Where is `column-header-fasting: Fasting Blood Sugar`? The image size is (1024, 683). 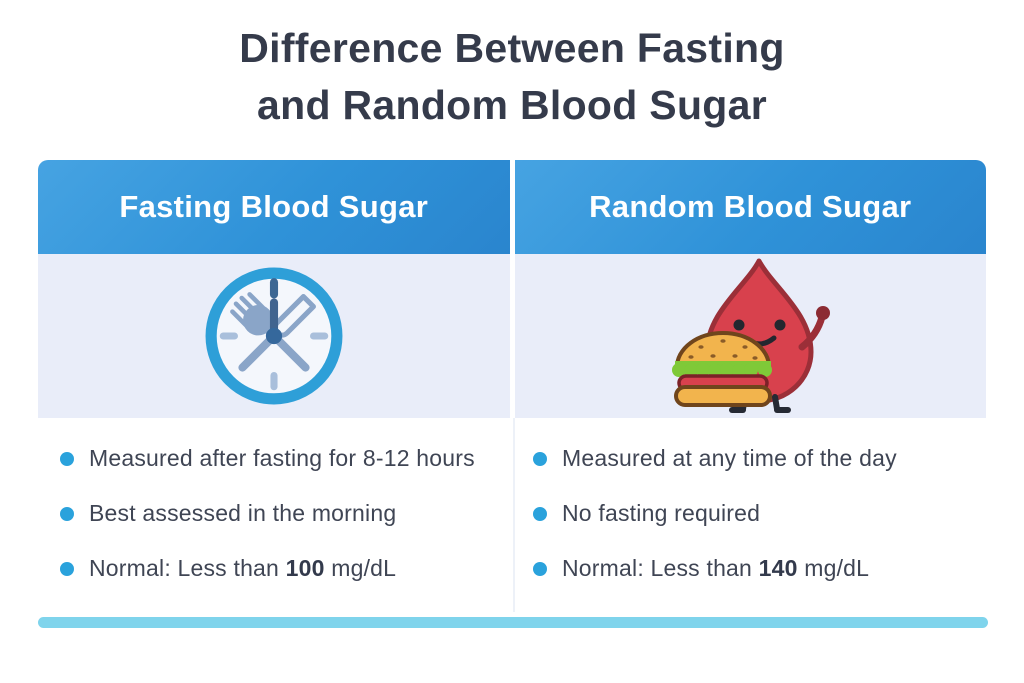
column-header-fasting: Fasting Blood Sugar is located at coordinates (274, 207).